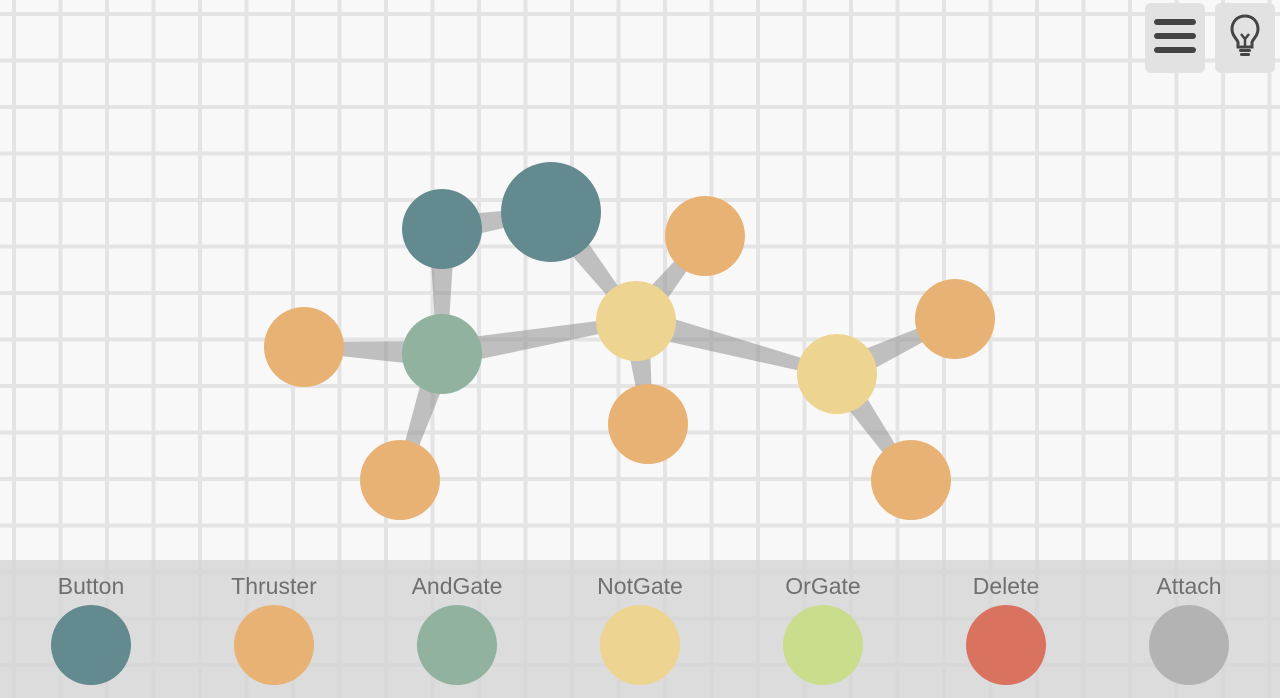  I want to click on tool-label: Attach, so click(1189, 586).